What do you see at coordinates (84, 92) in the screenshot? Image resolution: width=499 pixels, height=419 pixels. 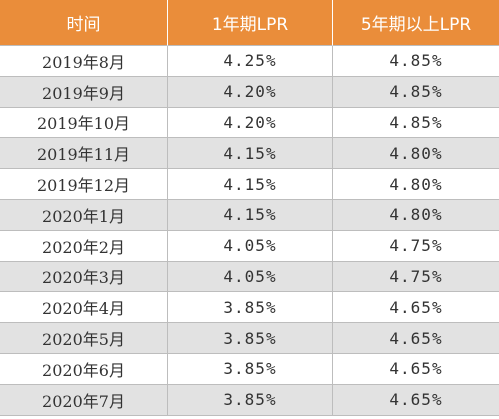 I see `row-date: 2019年9月` at bounding box center [84, 92].